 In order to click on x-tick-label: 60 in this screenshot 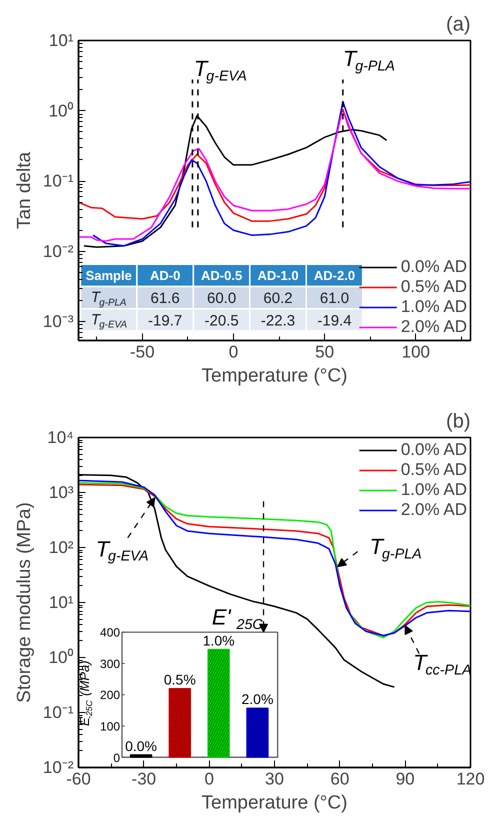, I will do `click(340, 779)`.